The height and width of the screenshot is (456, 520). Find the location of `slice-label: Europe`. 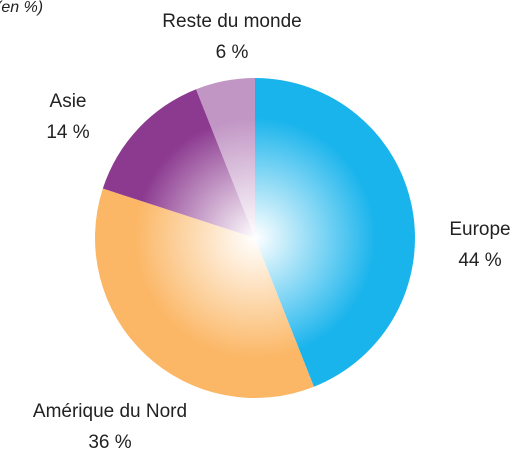

slice-label: Europe is located at coordinates (479, 229).